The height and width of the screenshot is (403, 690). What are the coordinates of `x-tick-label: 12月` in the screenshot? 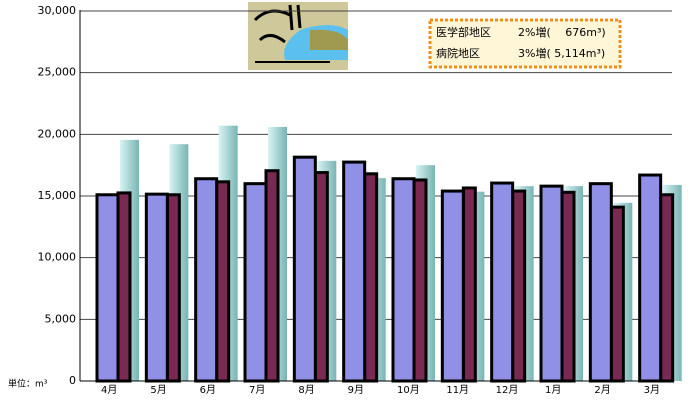 It's located at (507, 390).